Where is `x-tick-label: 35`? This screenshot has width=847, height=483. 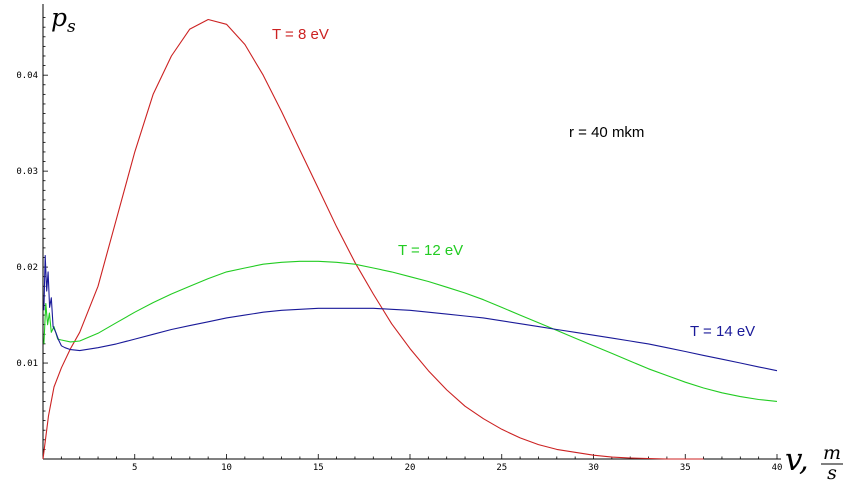 x-tick-label: 35 is located at coordinates (685, 468).